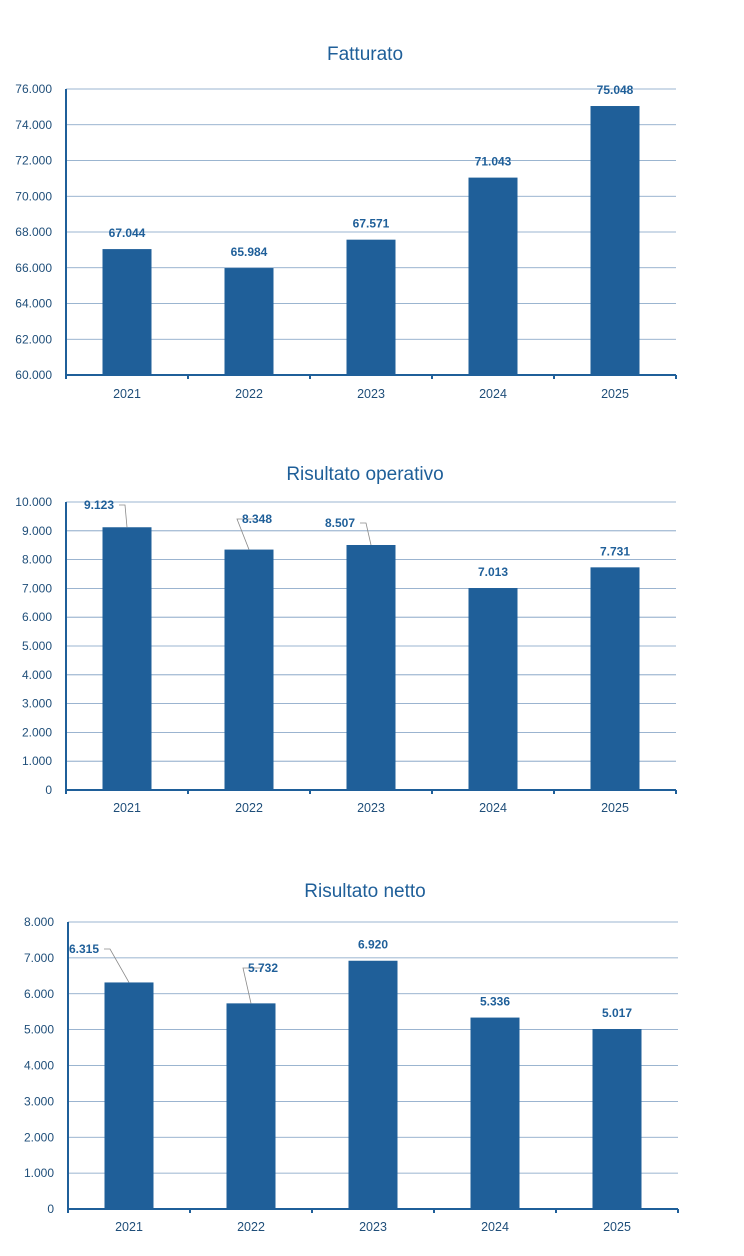  What do you see at coordinates (373, 945) in the screenshot?
I see `data-label: 6.920` at bounding box center [373, 945].